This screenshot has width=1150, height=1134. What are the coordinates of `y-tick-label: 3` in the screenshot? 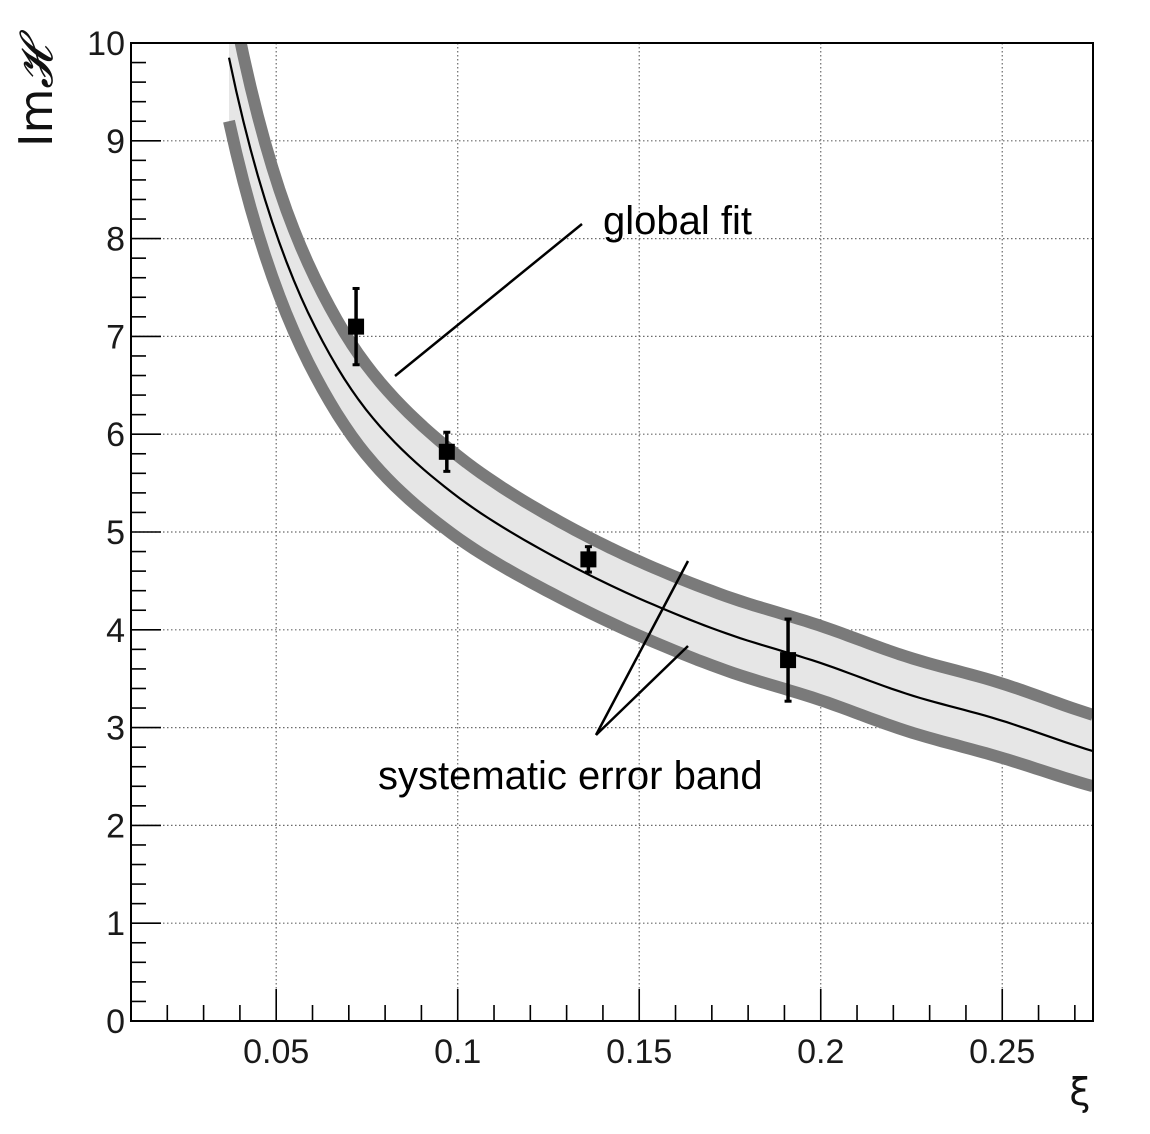 It's located at (115, 729).